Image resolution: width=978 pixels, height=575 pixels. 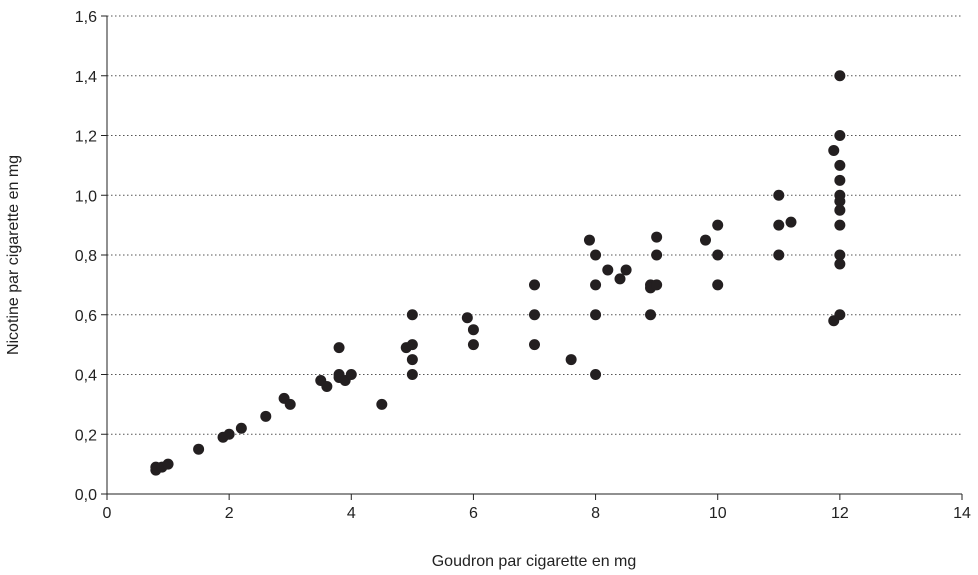 What do you see at coordinates (86, 435) in the screenshot?
I see `y-tick-label-1: 0,2` at bounding box center [86, 435].